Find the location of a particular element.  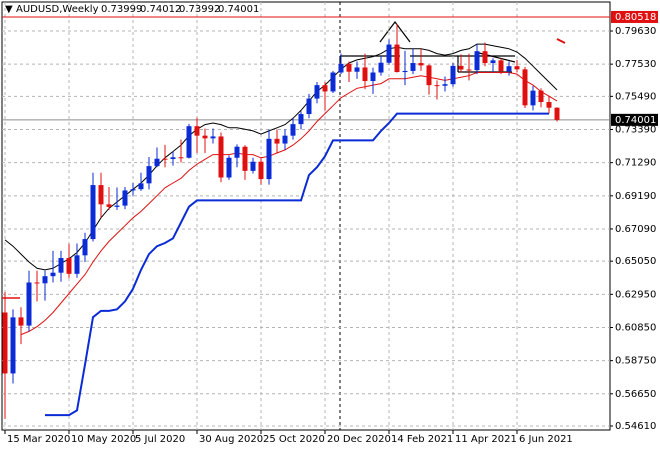

x-tick-label: 11 Apr 2021 is located at coordinates (486, 439).